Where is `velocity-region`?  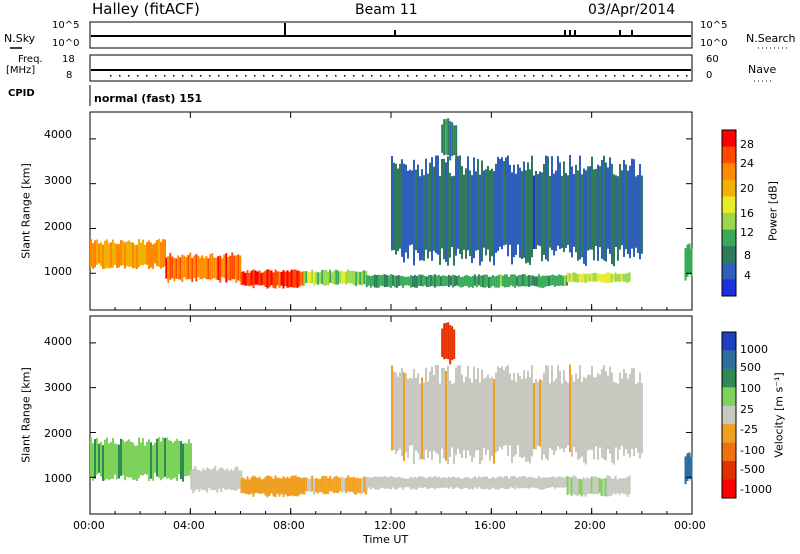
velocity-region is located at coordinates (448, 343).